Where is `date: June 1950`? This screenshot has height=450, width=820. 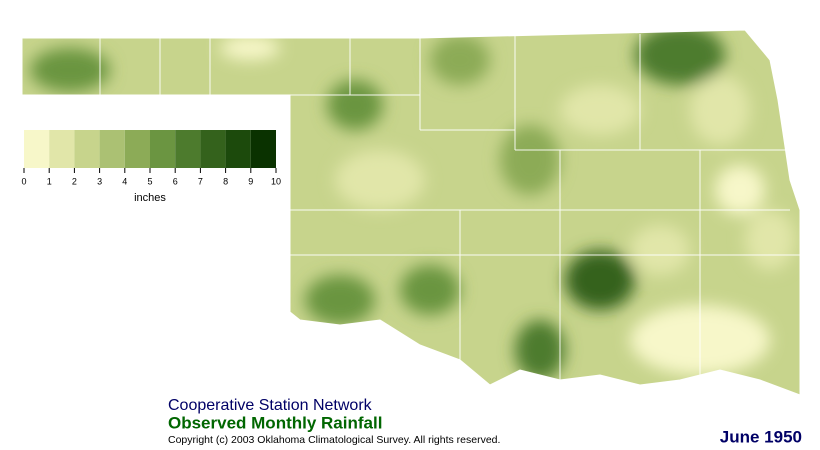
date: June 1950 is located at coordinates (761, 436).